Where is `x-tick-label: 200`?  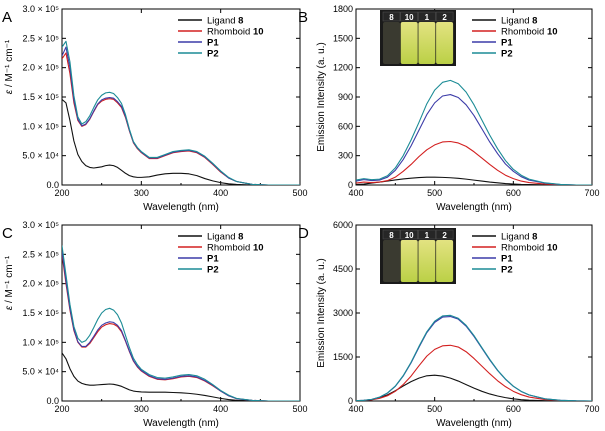 x-tick-label: 200 is located at coordinates (61, 193).